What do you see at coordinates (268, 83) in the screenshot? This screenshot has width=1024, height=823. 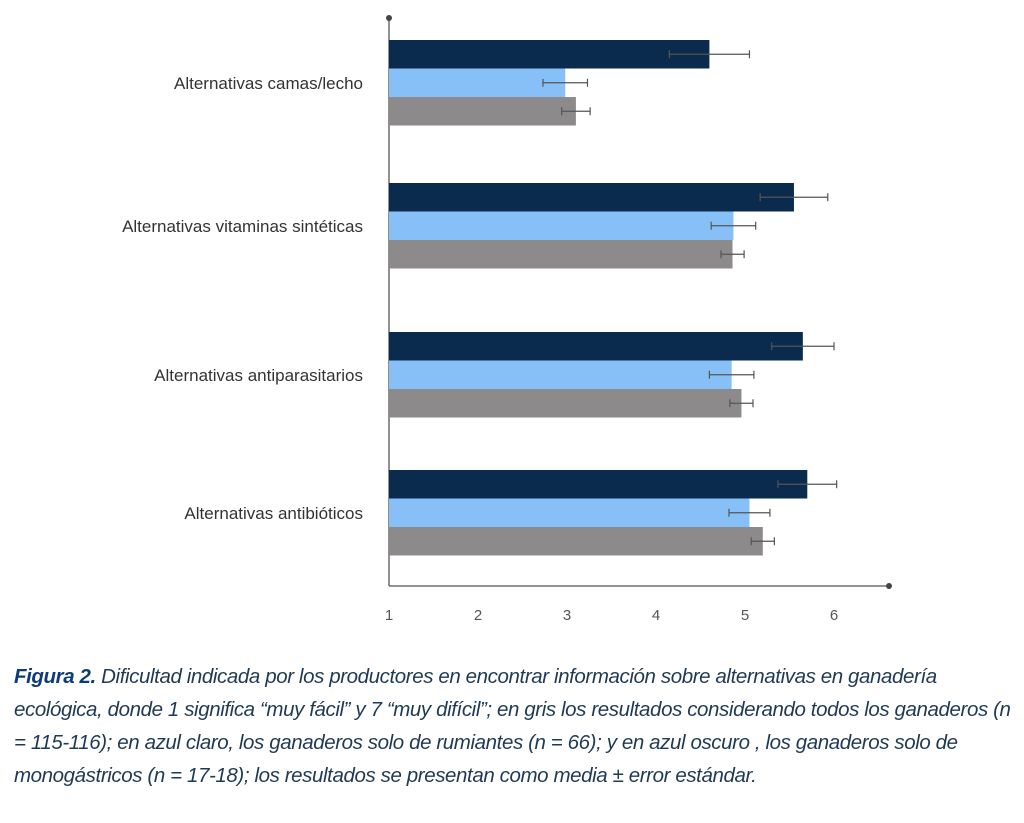 I see `category-label: Alternativas camas/lecho` at bounding box center [268, 83].